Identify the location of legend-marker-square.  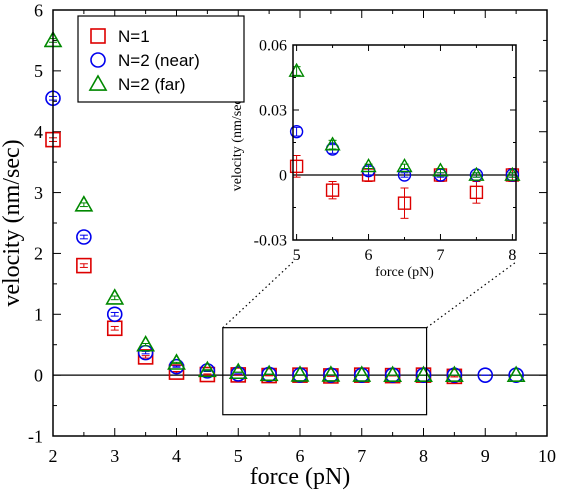
(98, 36).